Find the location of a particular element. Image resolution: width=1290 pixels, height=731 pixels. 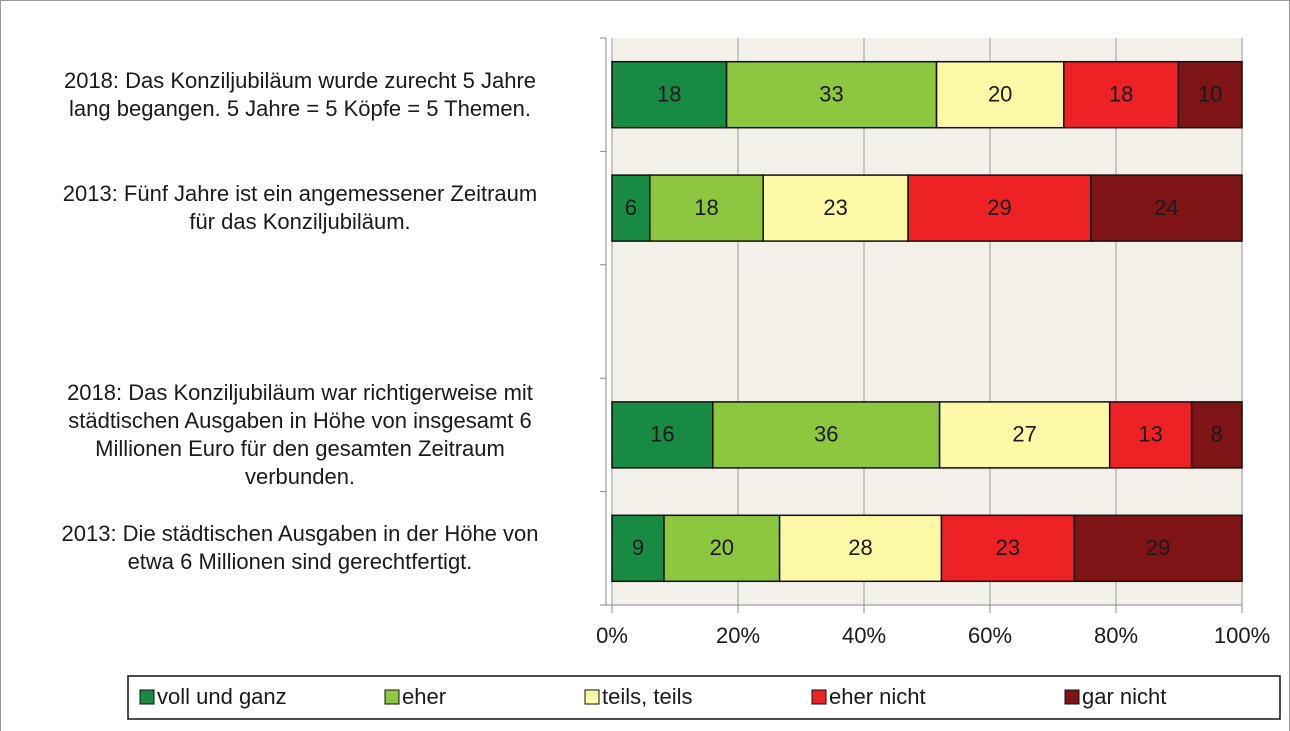

x-tick-label: 80% is located at coordinates (1116, 635).